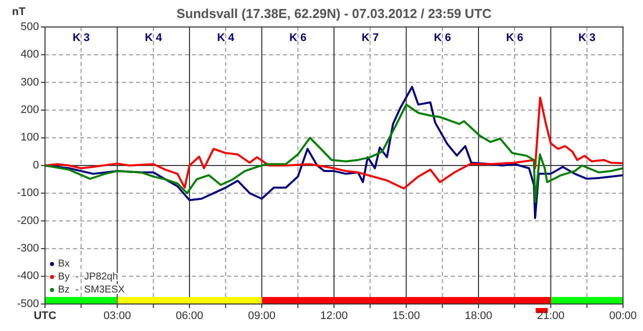  I want to click on x-tick-label: 12:00, so click(334, 316).